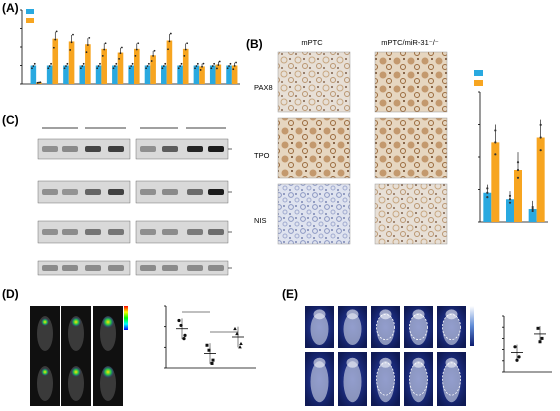  Describe the element at coordinates (10, 294) in the screenshot. I see `panel-d-label: (D)` at that location.